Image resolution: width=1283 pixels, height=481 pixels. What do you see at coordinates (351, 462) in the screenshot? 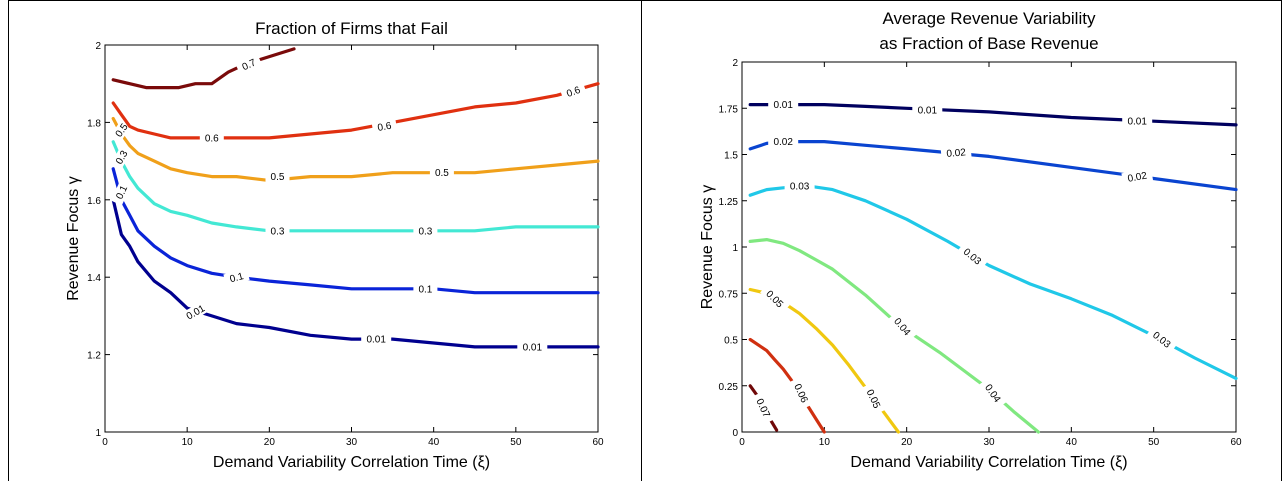
I see `x-axis-label: Demand Variability Correlation Time (ξ)` at bounding box center [351, 462].